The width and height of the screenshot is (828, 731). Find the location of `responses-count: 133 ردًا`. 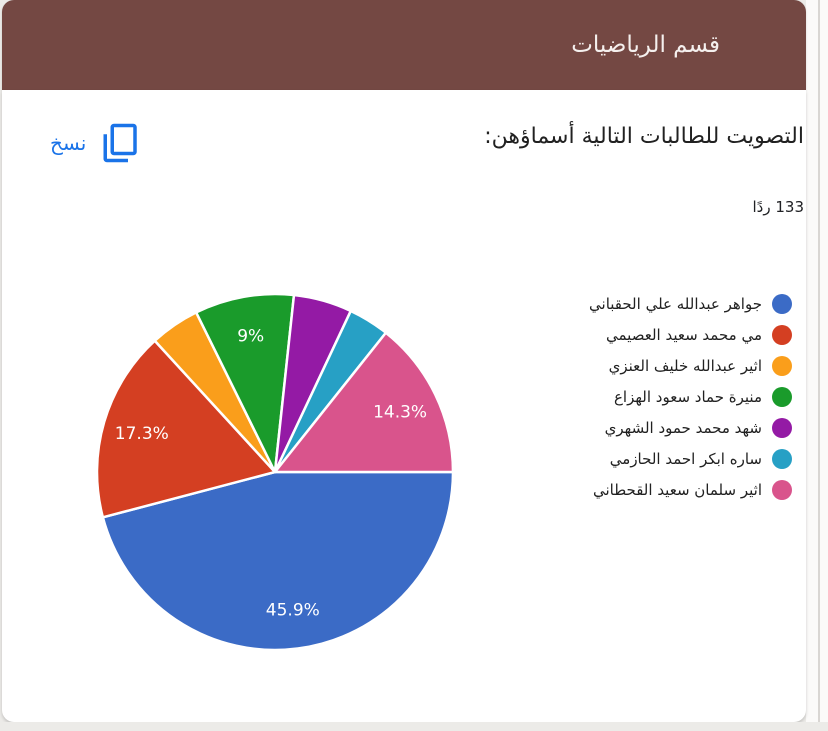

responses-count: 133 ردًا is located at coordinates (778, 207).